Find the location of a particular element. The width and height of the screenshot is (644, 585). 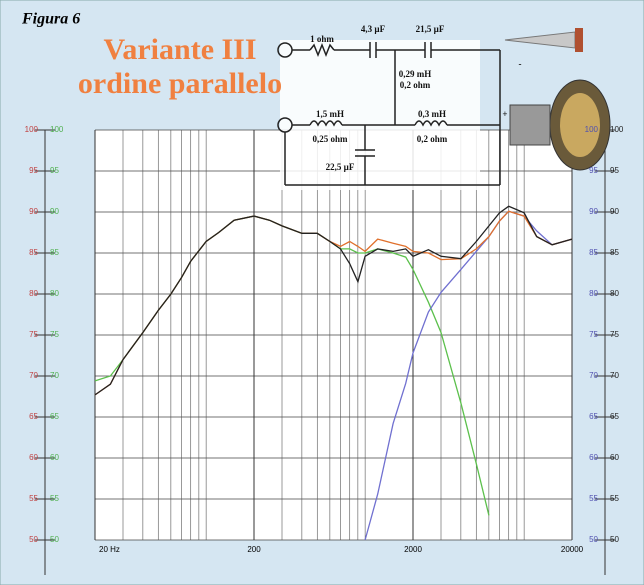

x-tick-label: 200 is located at coordinates (254, 549).